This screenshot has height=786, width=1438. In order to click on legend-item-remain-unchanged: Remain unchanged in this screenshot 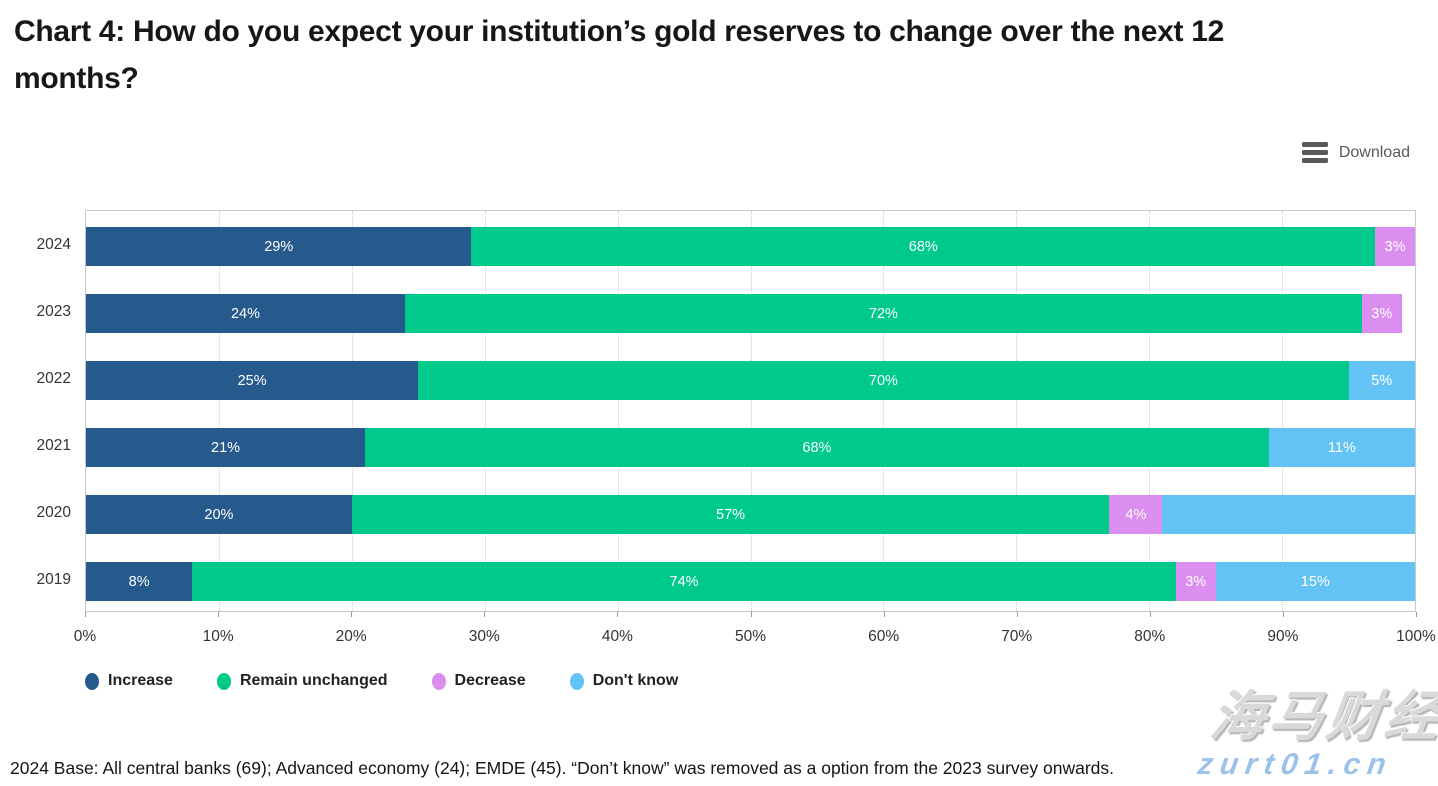, I will do `click(302, 681)`.